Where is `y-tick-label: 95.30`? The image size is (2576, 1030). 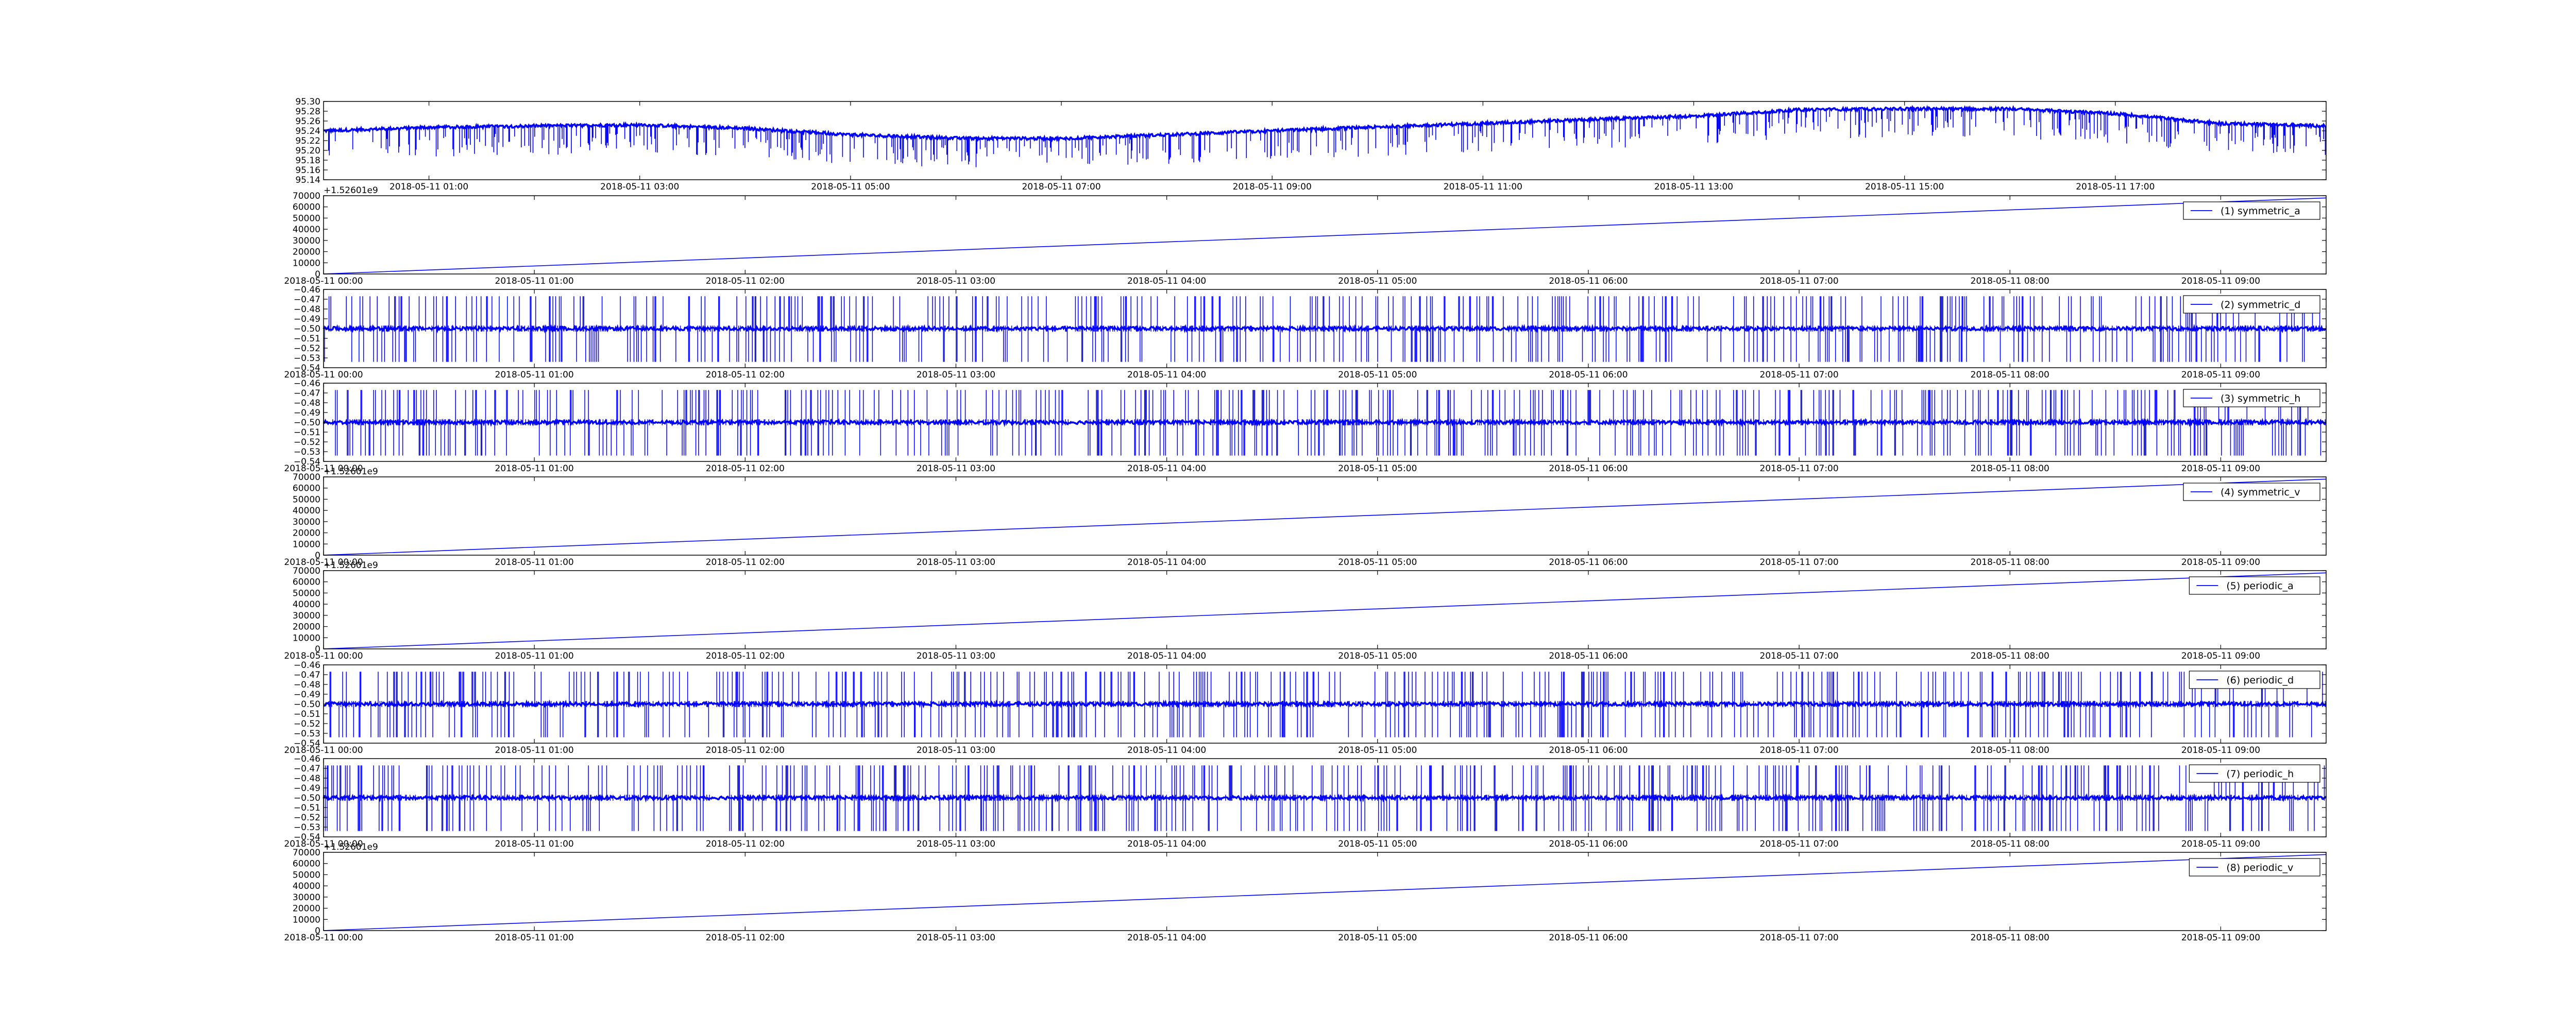 y-tick-label: 95.30 is located at coordinates (307, 102).